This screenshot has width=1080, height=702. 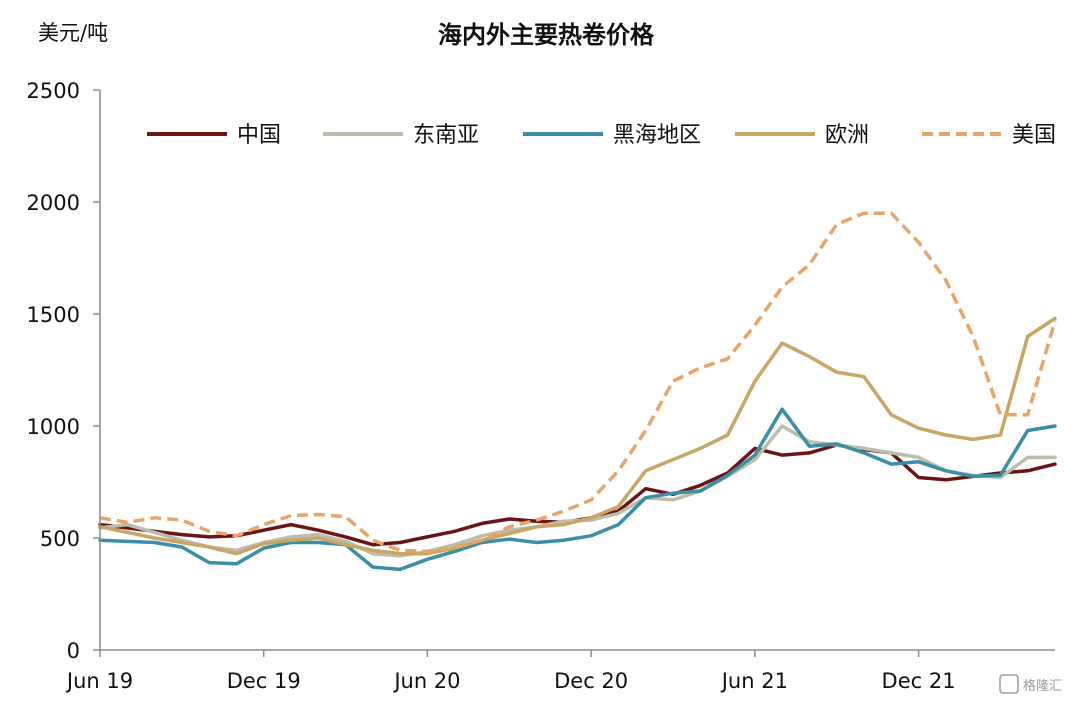 I want to click on x-tick-label: Jun 21, so click(x=754, y=681).